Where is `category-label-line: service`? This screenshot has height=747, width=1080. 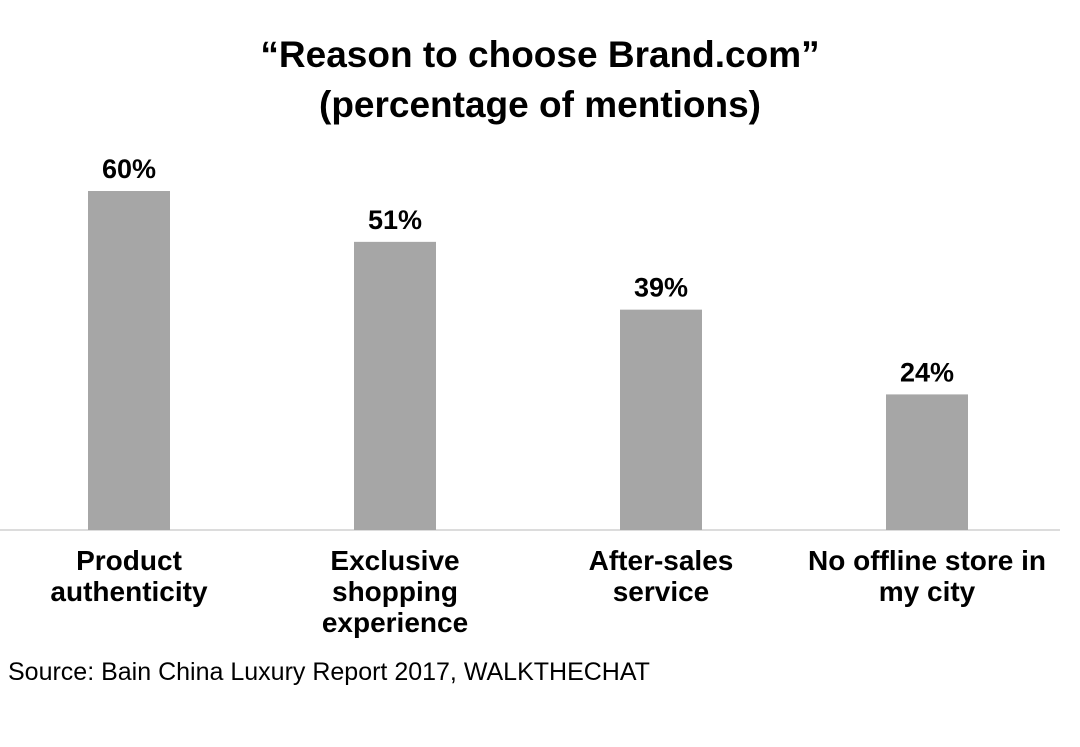 category-label-line: service is located at coordinates (661, 591).